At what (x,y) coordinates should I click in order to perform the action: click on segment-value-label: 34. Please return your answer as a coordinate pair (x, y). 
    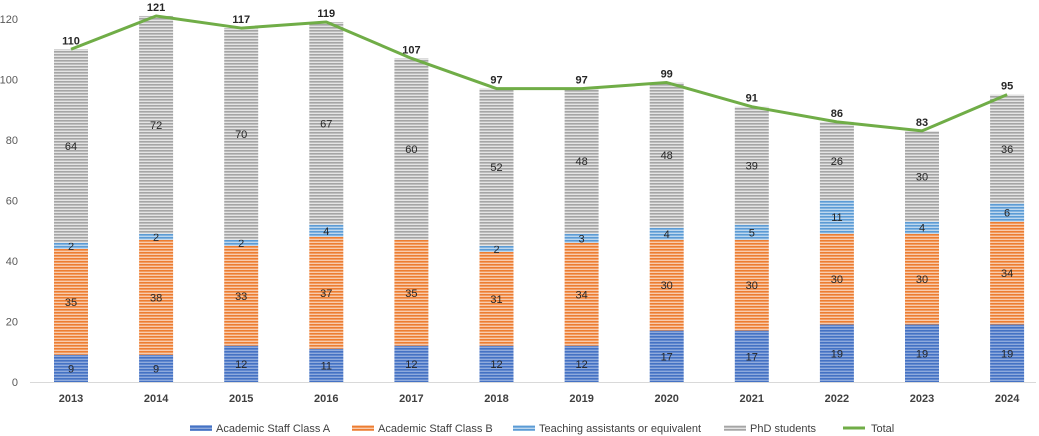
    Looking at the image, I should click on (1007, 274).